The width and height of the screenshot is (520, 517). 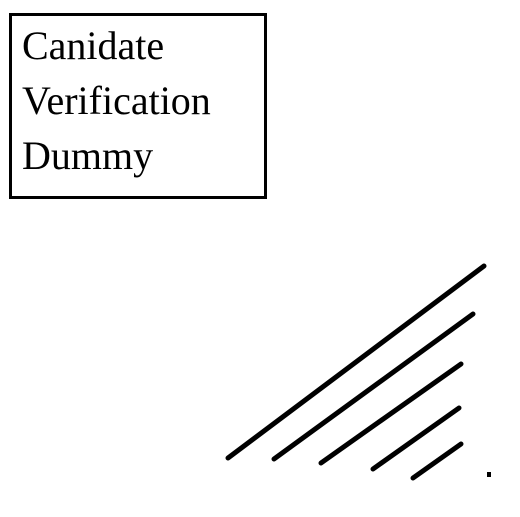 What do you see at coordinates (88, 155) in the screenshot?
I see `label-line-3: Dummy` at bounding box center [88, 155].